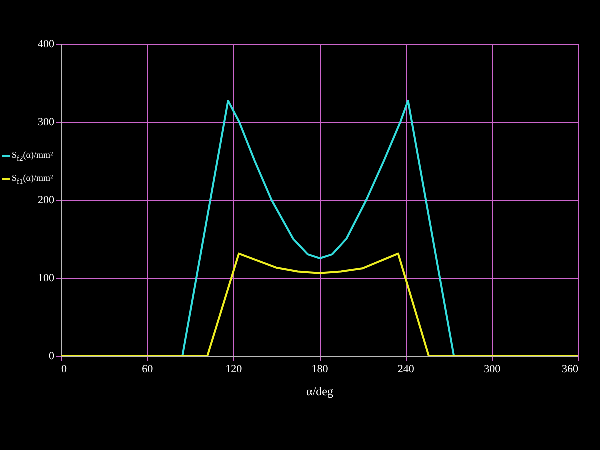  I want to click on y-tick-label: 300, so click(46, 122).